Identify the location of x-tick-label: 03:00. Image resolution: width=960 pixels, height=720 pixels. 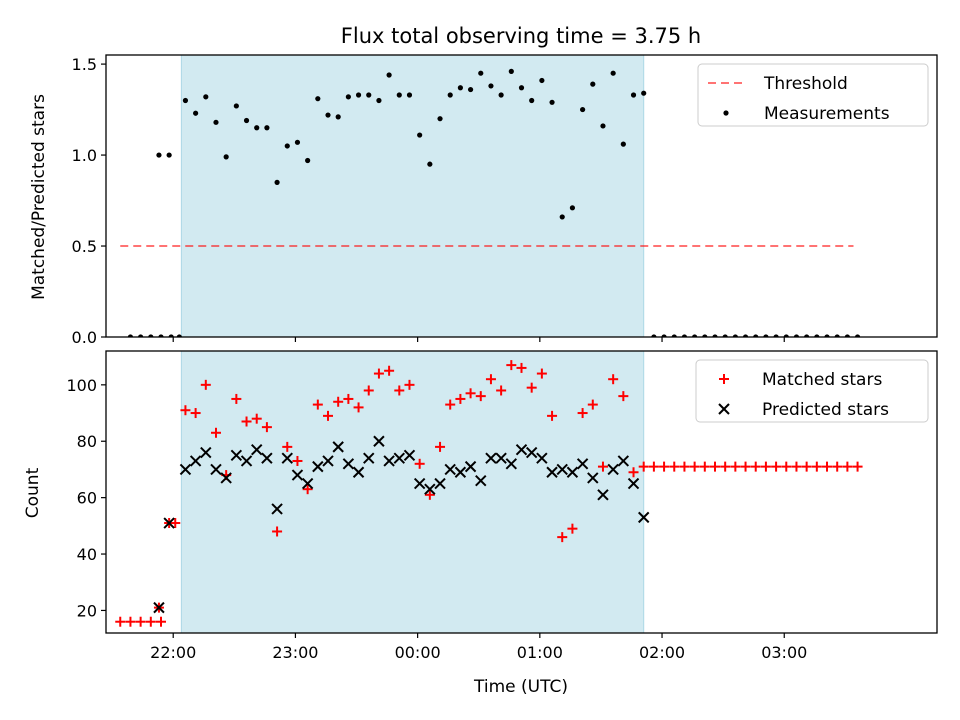
(784, 652).